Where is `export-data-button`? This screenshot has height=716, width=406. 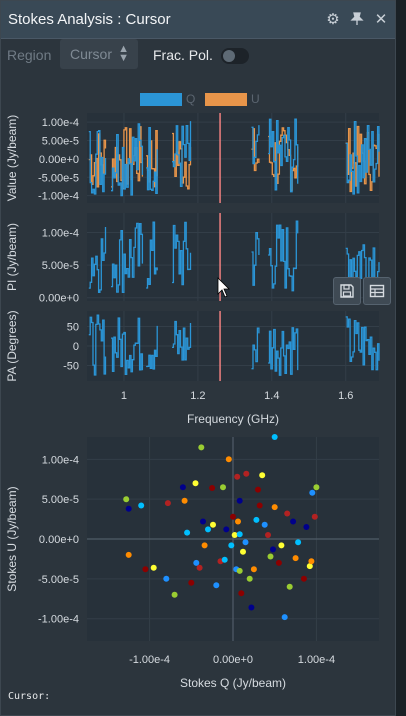 export-data-button is located at coordinates (377, 291).